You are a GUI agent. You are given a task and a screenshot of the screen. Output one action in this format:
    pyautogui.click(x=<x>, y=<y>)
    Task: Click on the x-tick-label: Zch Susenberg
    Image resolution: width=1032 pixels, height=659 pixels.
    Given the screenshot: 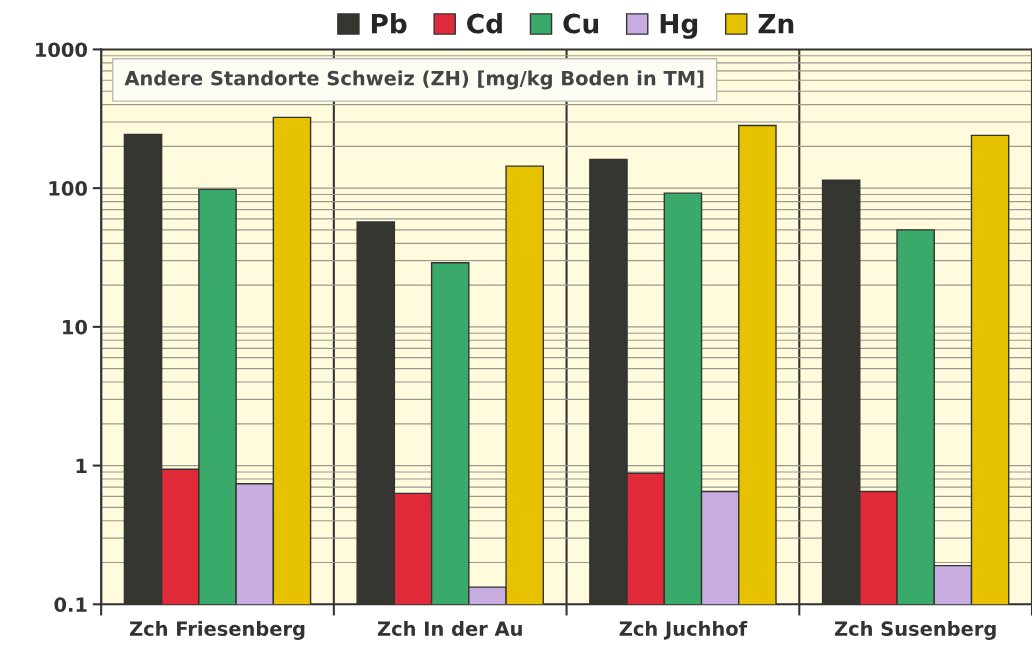 What is the action you would take?
    pyautogui.click(x=915, y=630)
    